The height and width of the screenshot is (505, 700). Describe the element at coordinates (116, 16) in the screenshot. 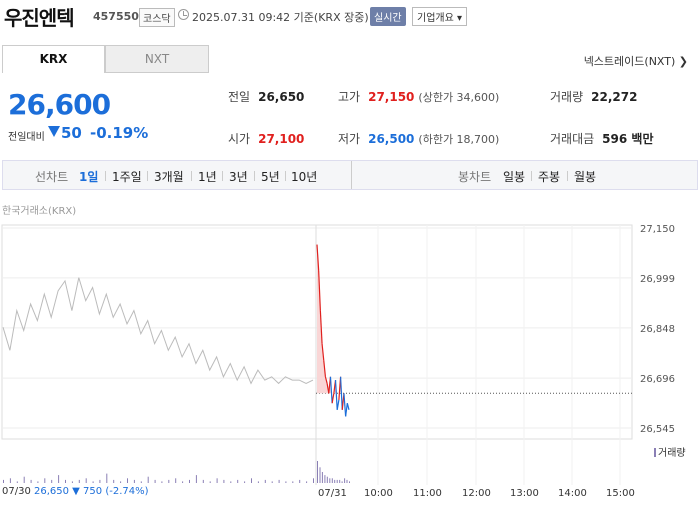

I see `stock-code: 457550` at that location.